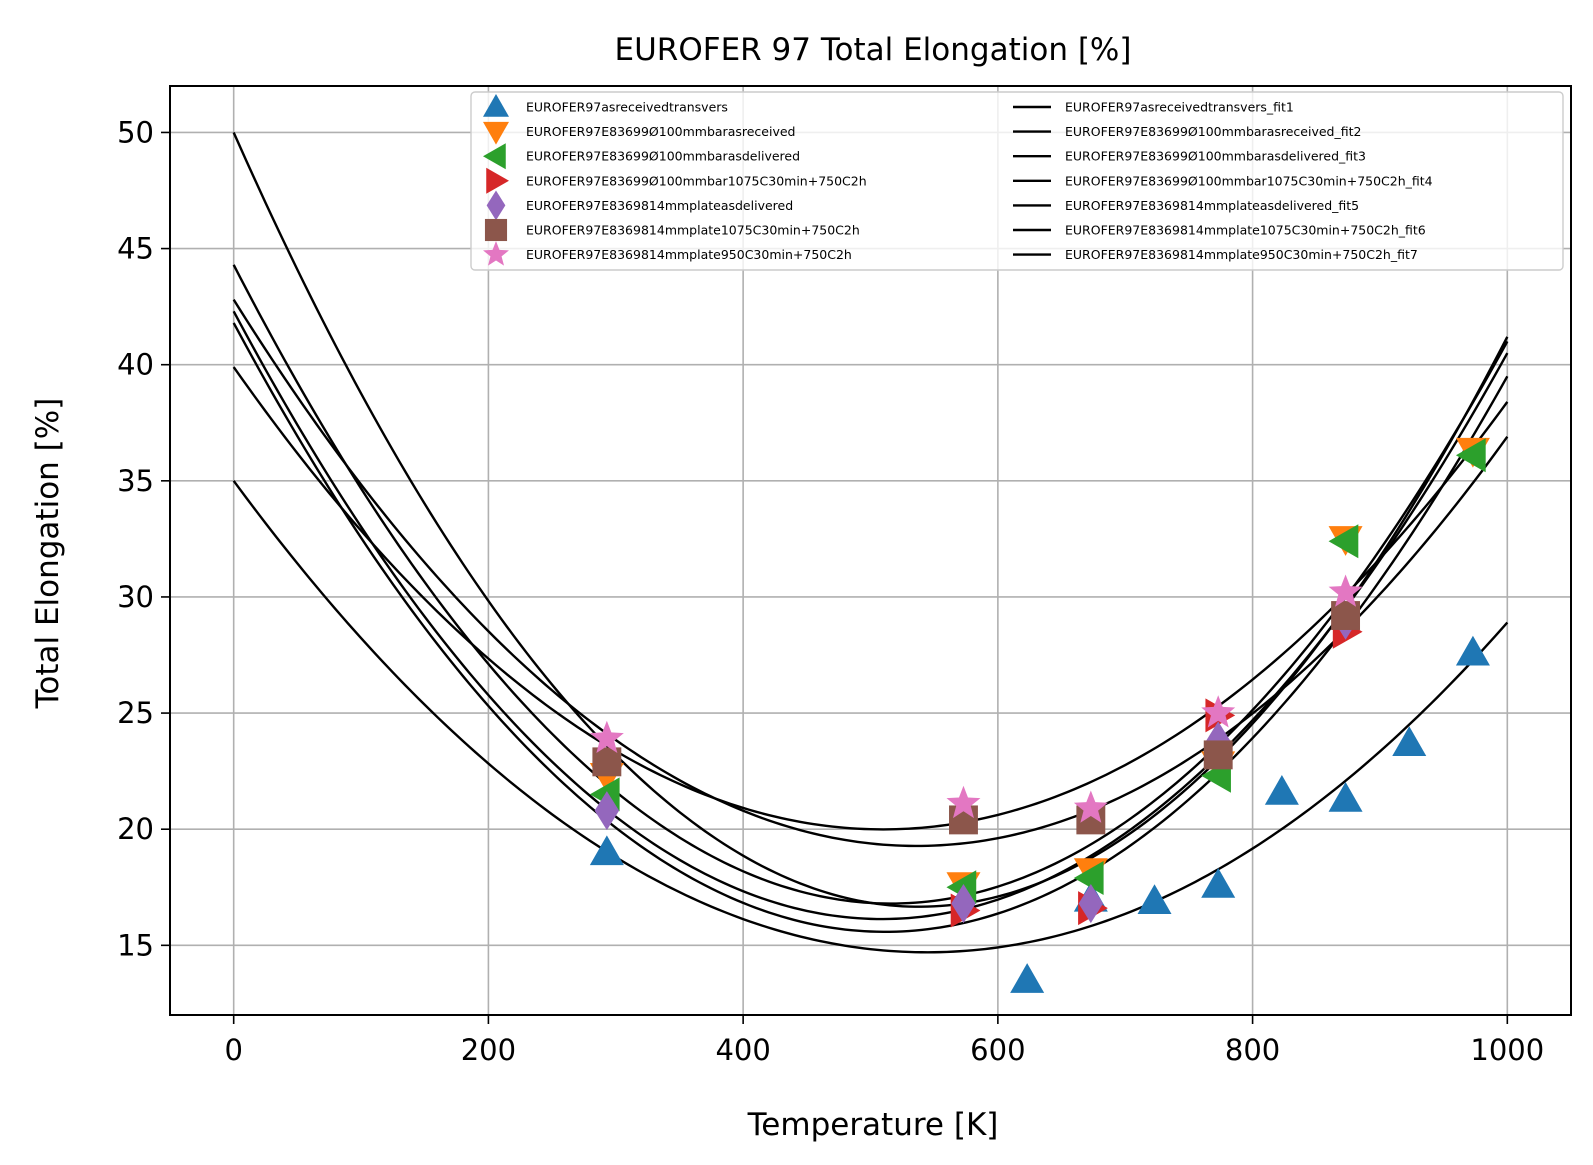 Image resolution: width=1593 pixels, height=1165 pixels. What do you see at coordinates (135, 597) in the screenshot?
I see `y-tick-label: 30` at bounding box center [135, 597].